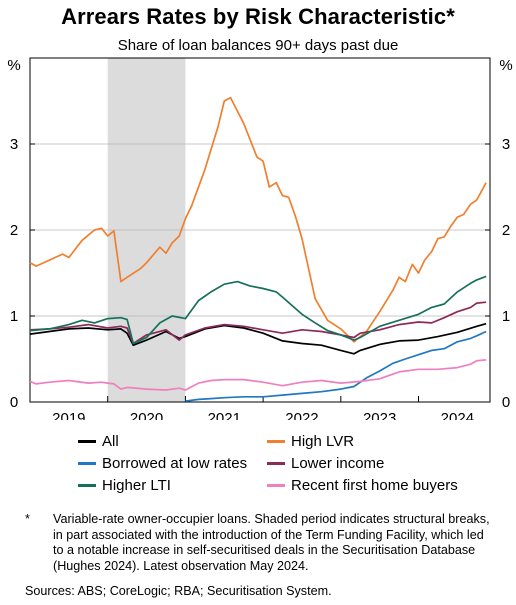  I want to click on legend-label-higher-lti: Higher LTI, so click(136, 485).